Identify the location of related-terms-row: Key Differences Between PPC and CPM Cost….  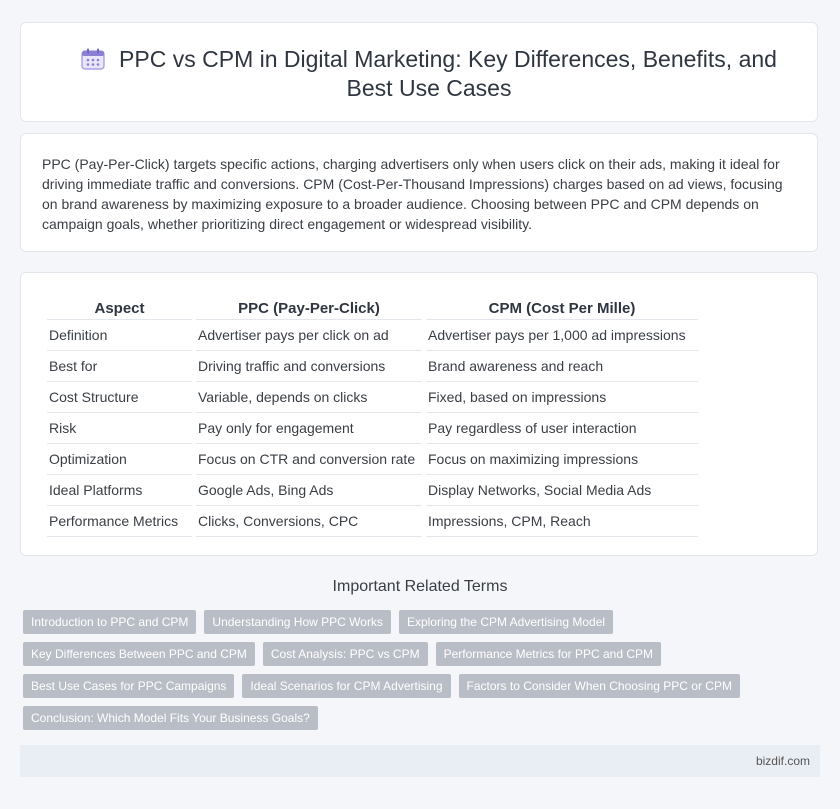
(413, 658).